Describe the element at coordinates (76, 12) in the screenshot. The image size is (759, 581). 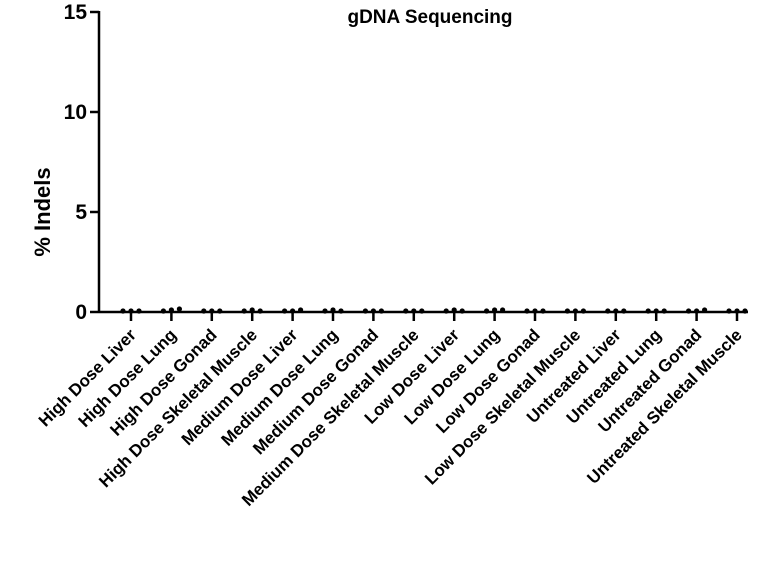
I see `y-tick-label: 15` at that location.